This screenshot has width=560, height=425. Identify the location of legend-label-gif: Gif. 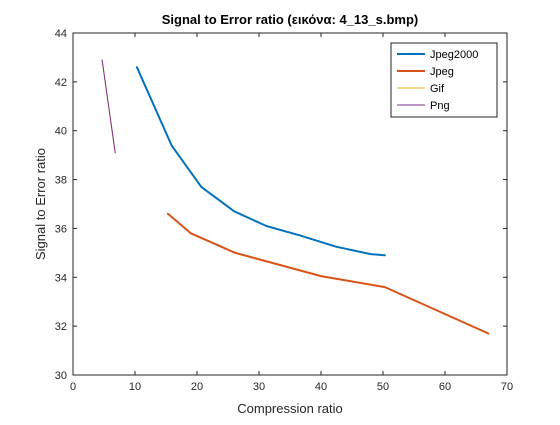
(437, 89).